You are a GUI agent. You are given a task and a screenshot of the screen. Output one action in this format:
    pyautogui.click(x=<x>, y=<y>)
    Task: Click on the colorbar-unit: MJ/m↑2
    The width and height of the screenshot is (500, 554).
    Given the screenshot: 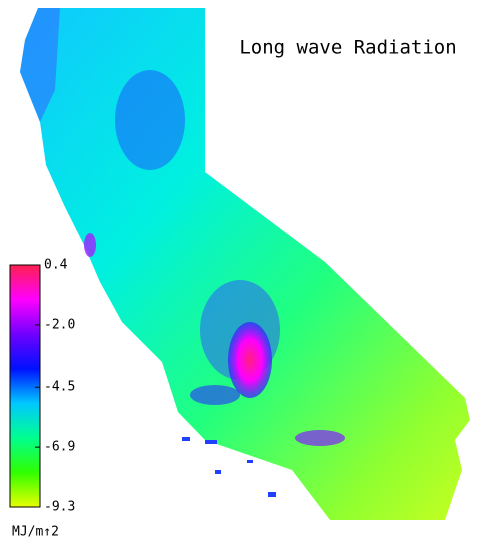 What is the action you would take?
    pyautogui.click(x=35, y=532)
    